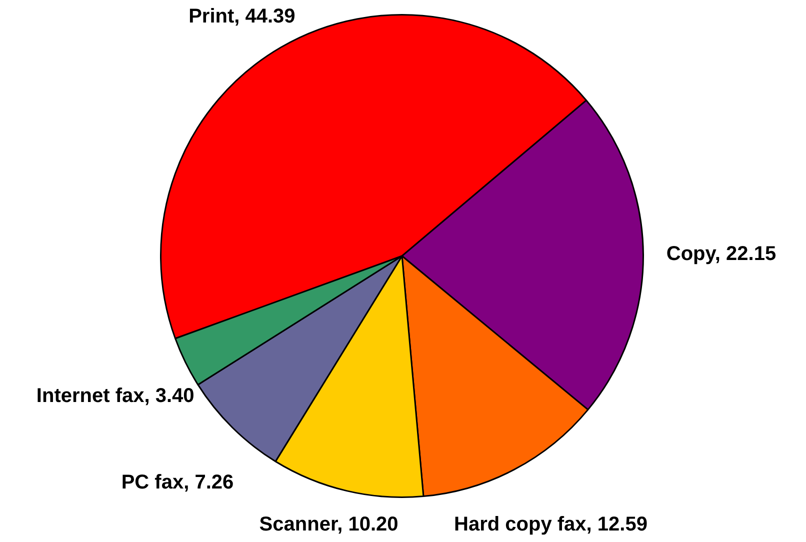 Image resolution: width=806 pixels, height=542 pixels. Describe the element at coordinates (177, 482) in the screenshot. I see `slice-label: PC fax, 7.26` at that location.